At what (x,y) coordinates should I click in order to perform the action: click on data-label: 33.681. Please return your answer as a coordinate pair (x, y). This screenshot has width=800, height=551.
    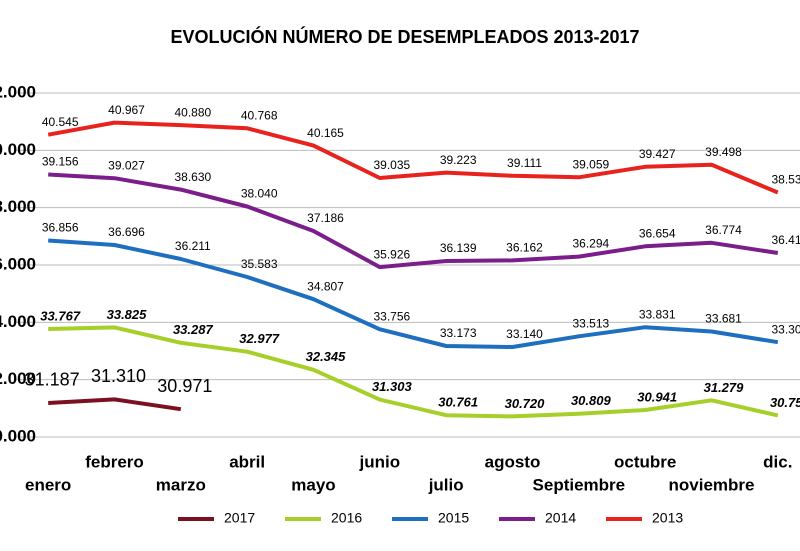
    Looking at the image, I should click on (723, 319).